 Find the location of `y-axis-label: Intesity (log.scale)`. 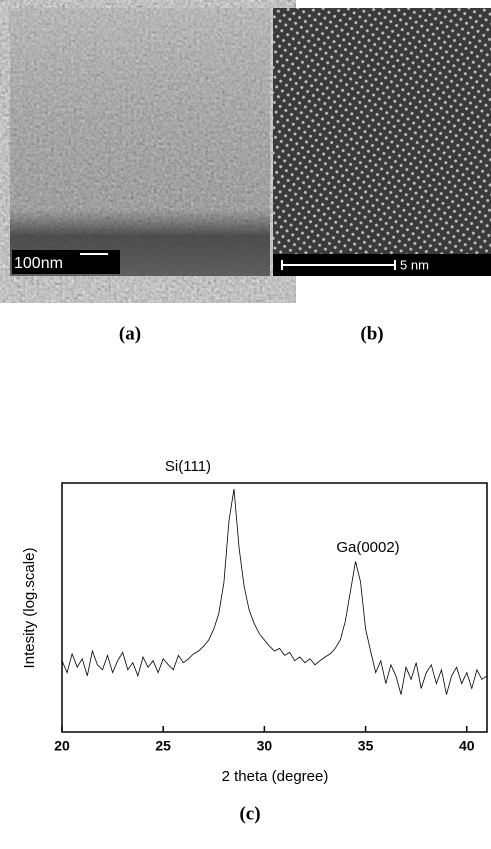

y-axis-label: Intesity (log.scale) is located at coordinates (29, 608).